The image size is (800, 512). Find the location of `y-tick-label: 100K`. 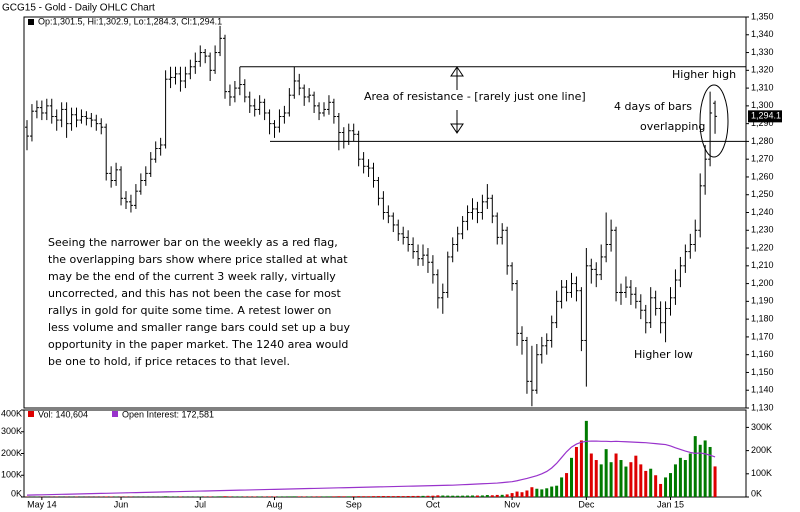

y-tick-label: 100K is located at coordinates (11, 475).